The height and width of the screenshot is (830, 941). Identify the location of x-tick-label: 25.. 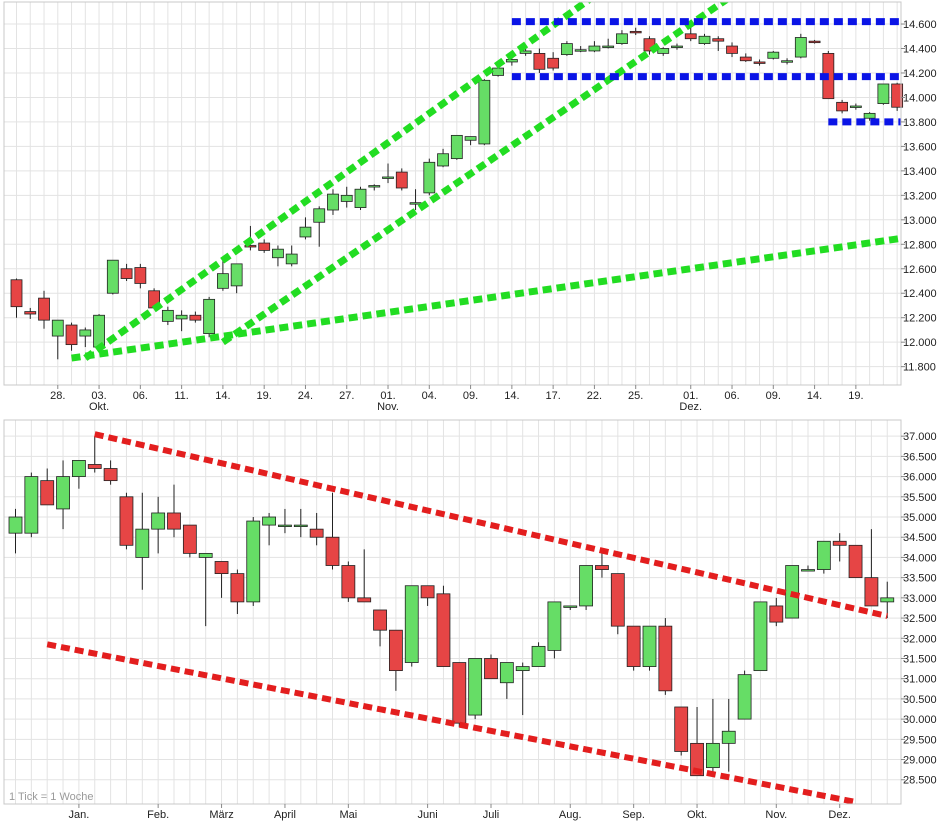
(635, 396).